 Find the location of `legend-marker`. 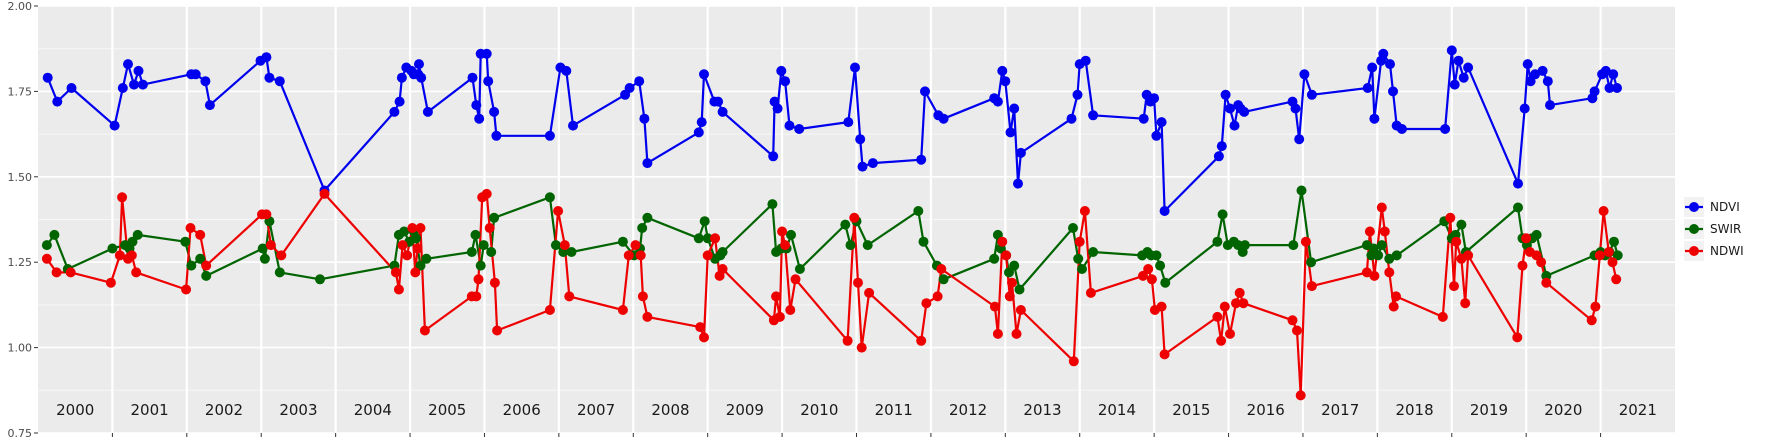

legend-marker is located at coordinates (1694, 207).